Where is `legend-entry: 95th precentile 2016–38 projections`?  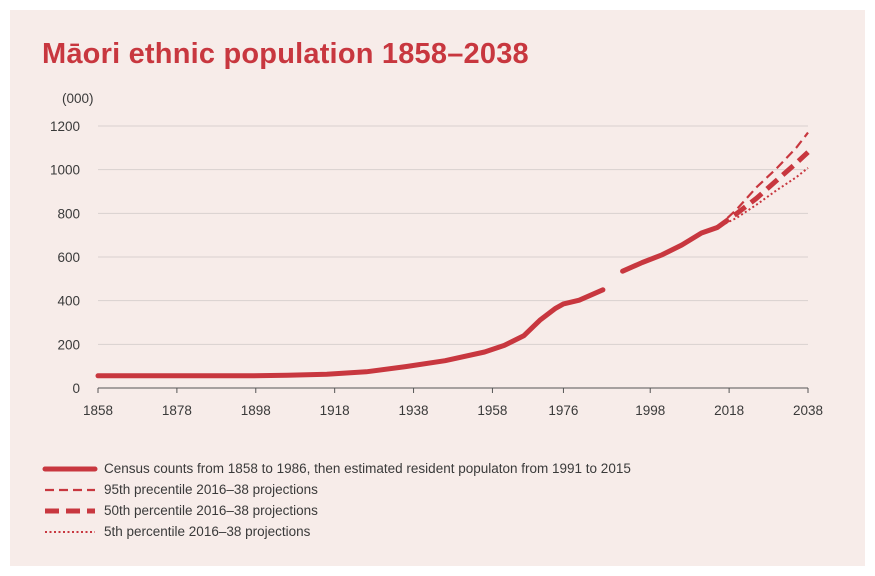
legend-entry: 95th precentile 2016–38 projections is located at coordinates (336, 489).